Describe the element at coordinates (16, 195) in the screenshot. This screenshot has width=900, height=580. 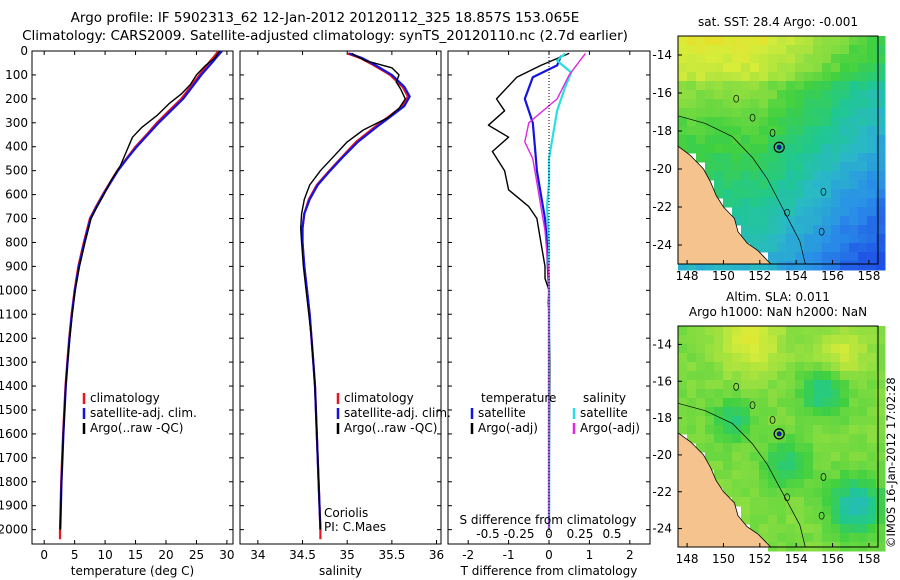
I see `depth-tick-label: 600` at that location.